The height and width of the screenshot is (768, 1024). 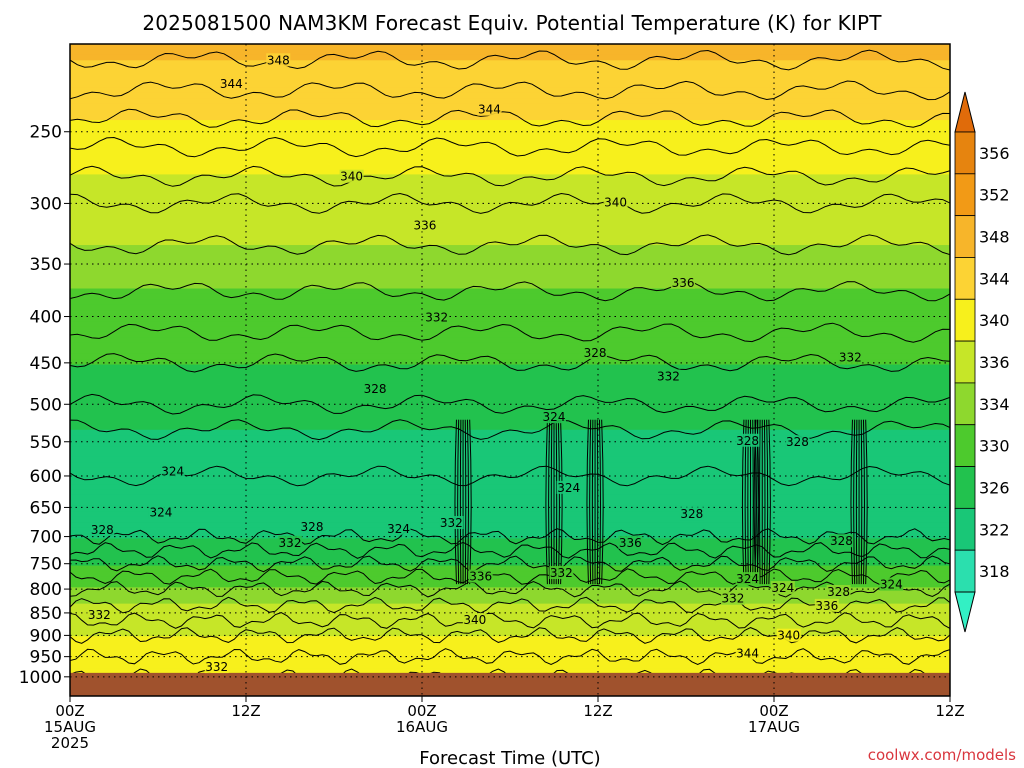 What do you see at coordinates (965, 112) in the screenshot?
I see `colorbar-extend-top` at bounding box center [965, 112].